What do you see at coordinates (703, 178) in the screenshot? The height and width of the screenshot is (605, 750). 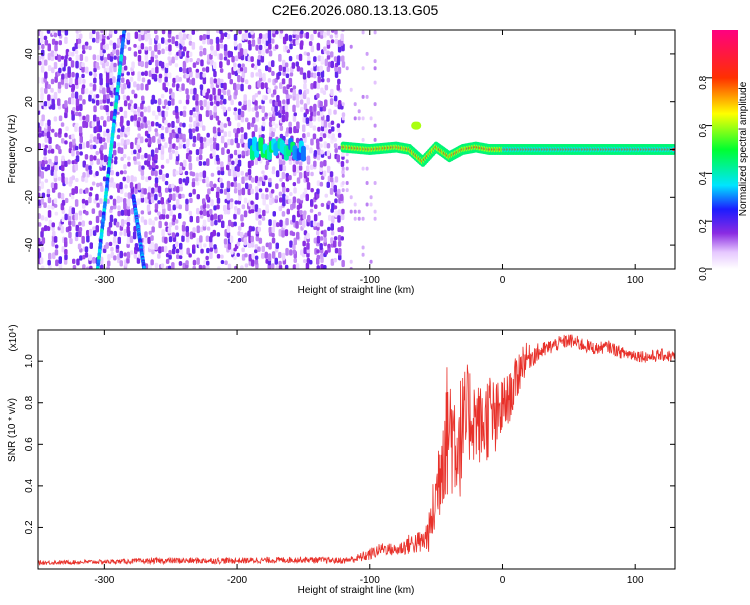 I see `colorbar-tick-label: 0.4` at bounding box center [703, 178].